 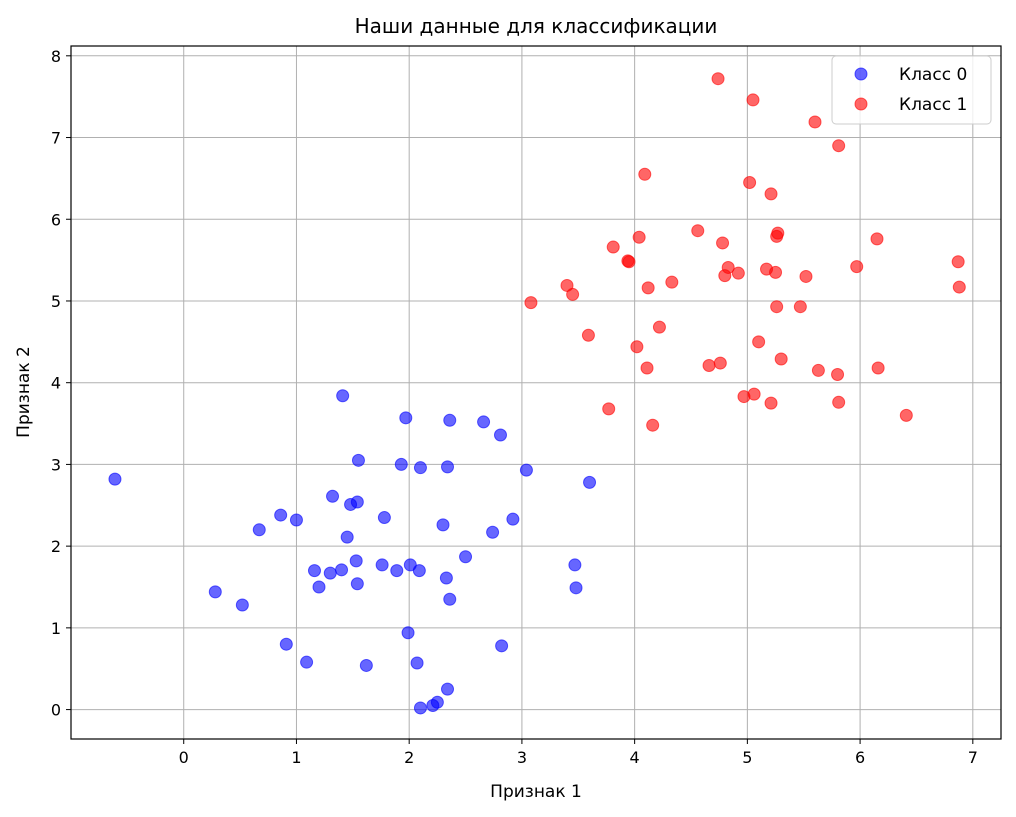 What do you see at coordinates (933, 75) in the screenshot?
I see `legend-label-class-0: Класс 0` at bounding box center [933, 75].